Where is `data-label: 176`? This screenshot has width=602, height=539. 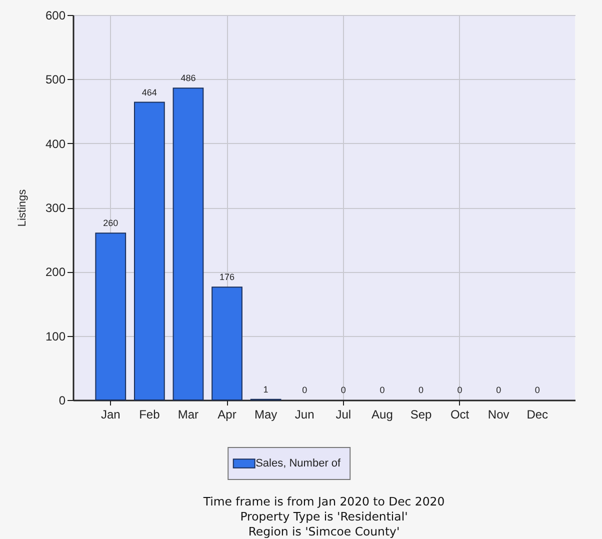 data-label: 176 is located at coordinates (227, 277).